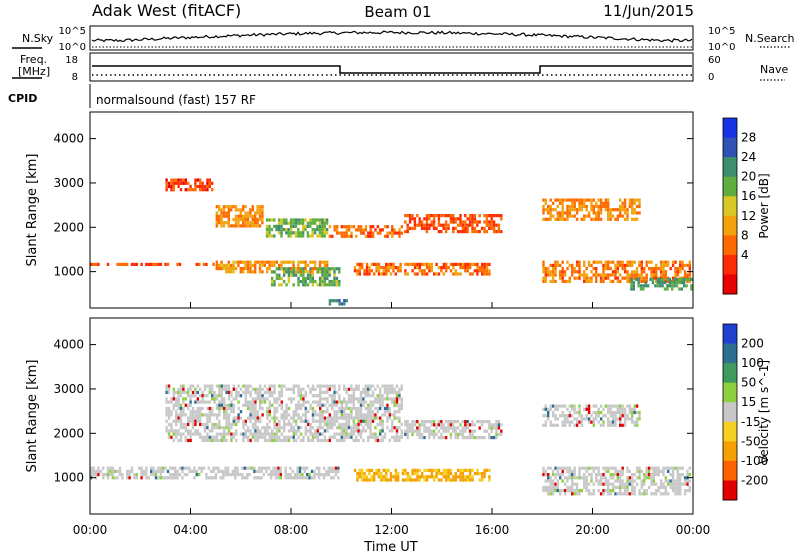  Describe the element at coordinates (721, 47) in the screenshot. I see `noise-right-lo: 10^0` at that location.